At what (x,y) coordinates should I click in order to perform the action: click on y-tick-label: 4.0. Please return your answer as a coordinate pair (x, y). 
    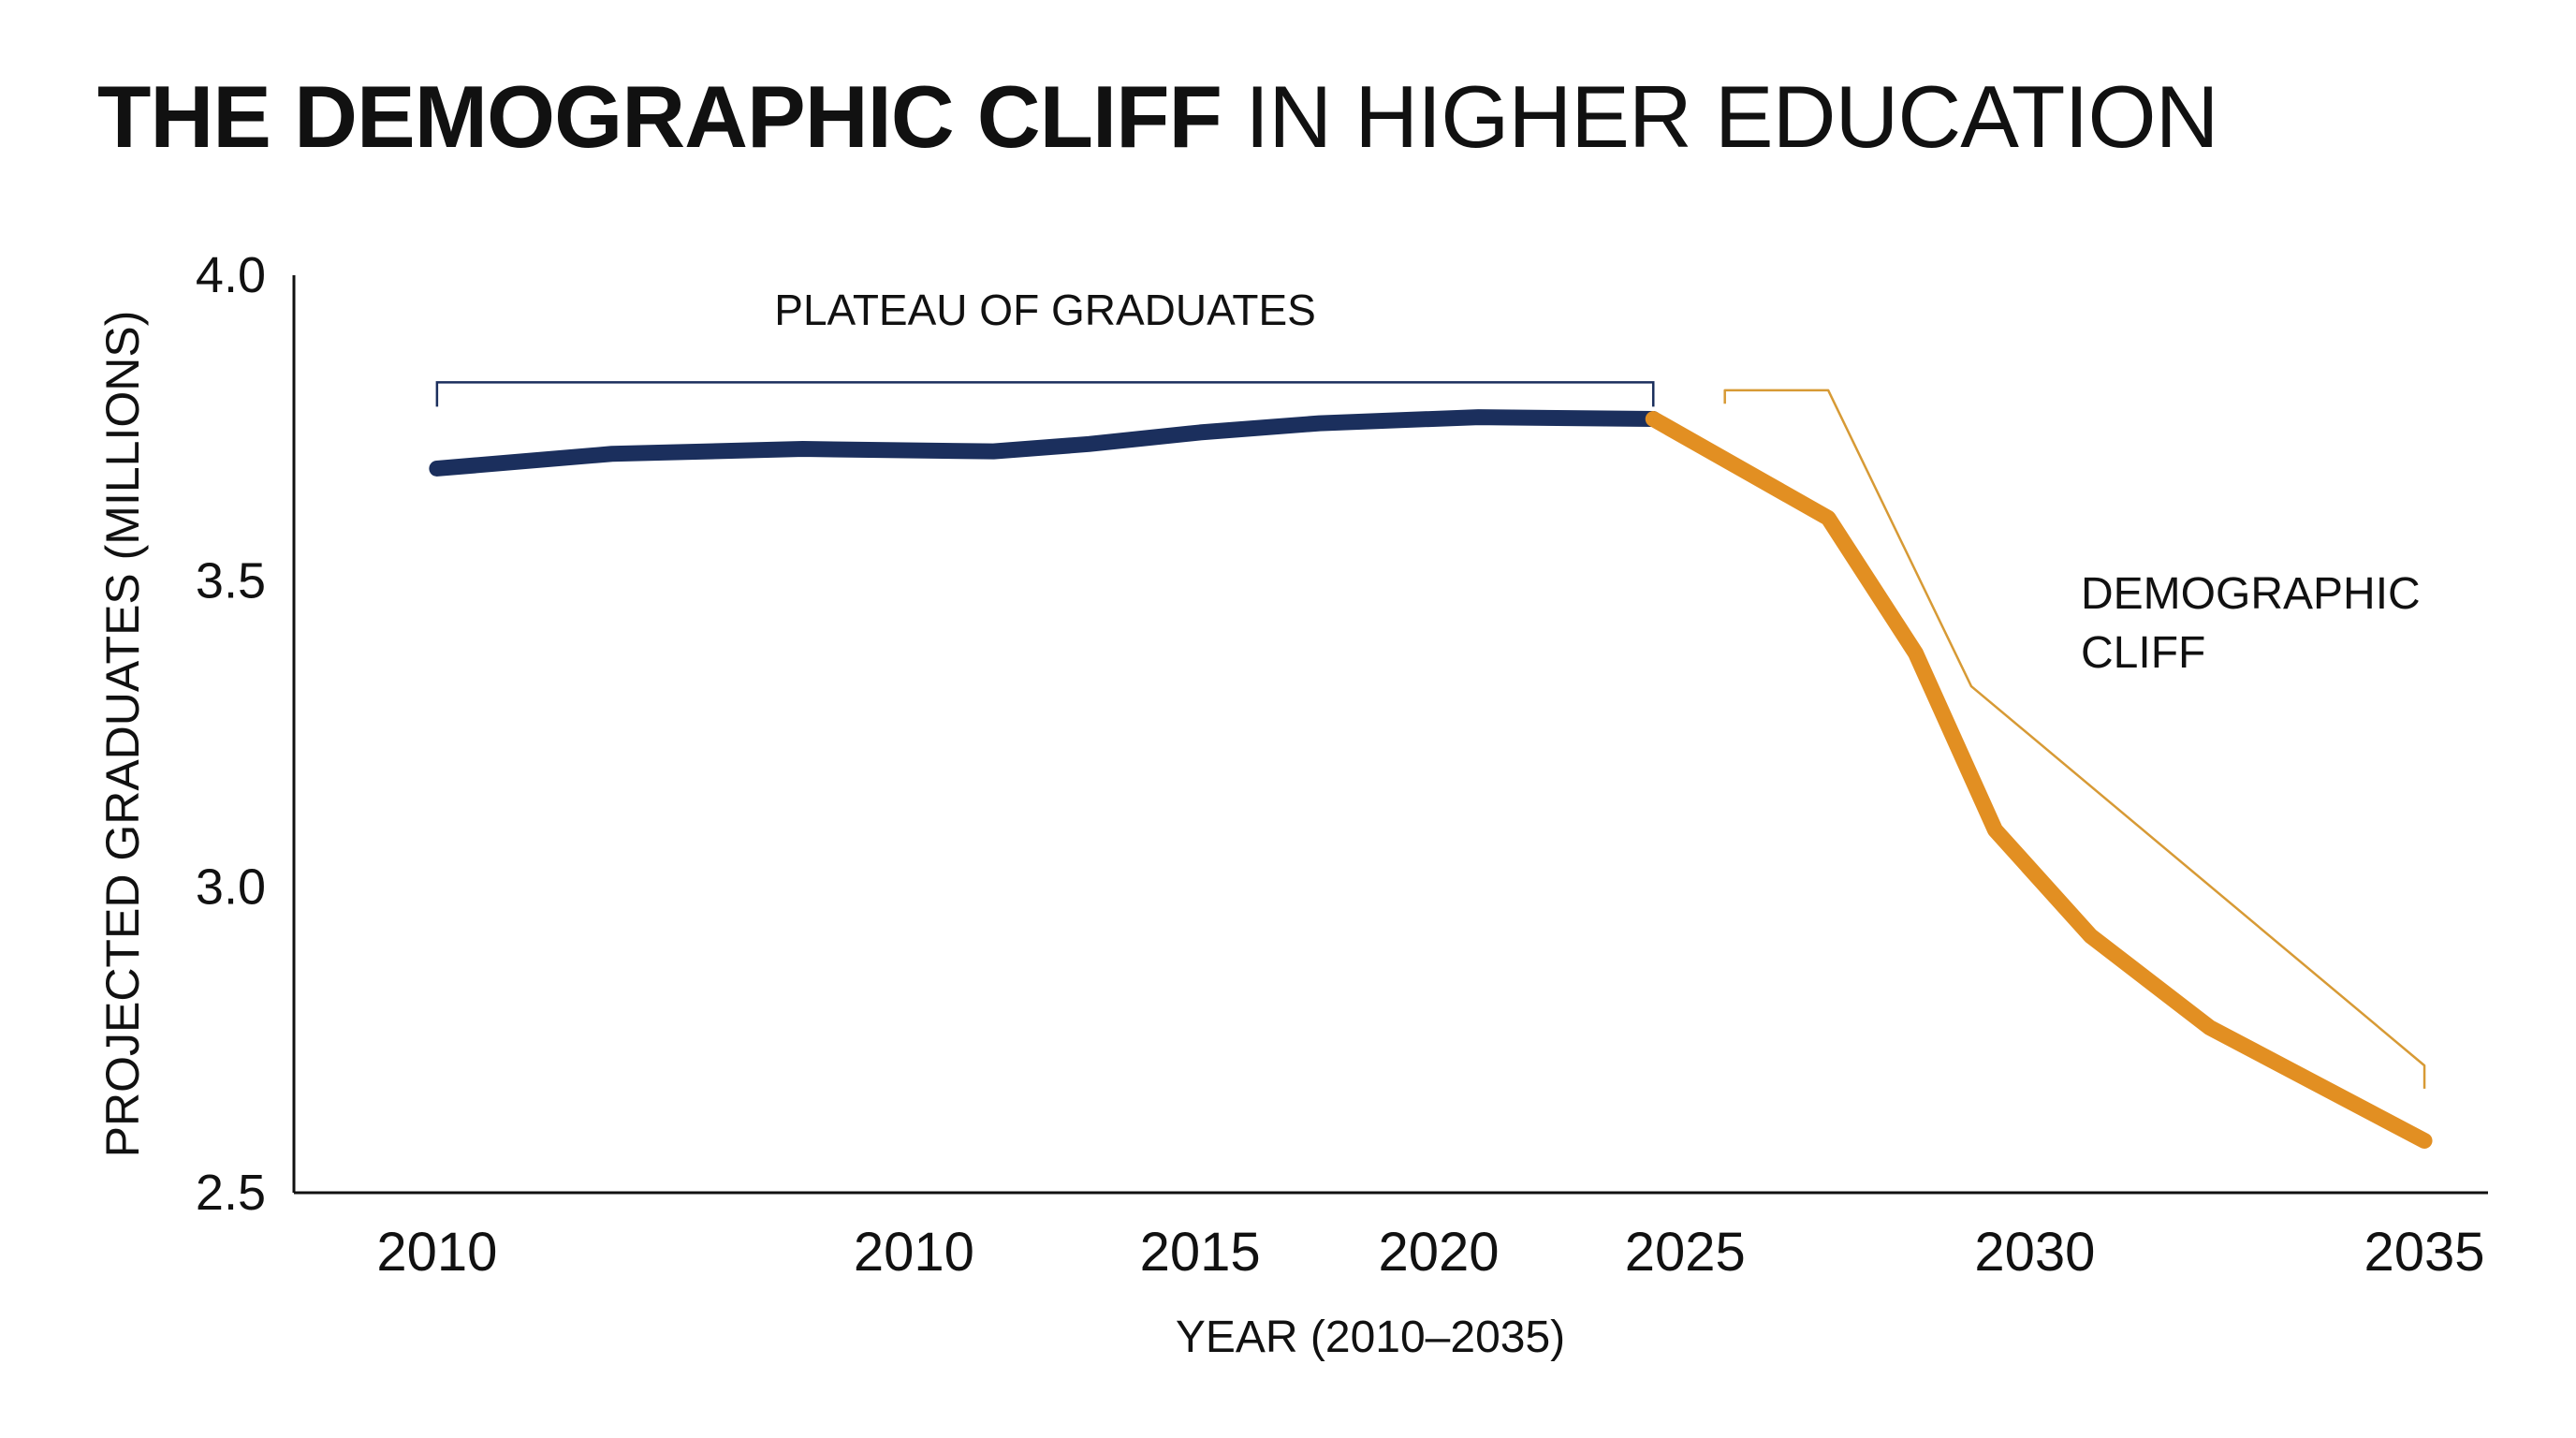
    Looking at the image, I should click on (231, 275).